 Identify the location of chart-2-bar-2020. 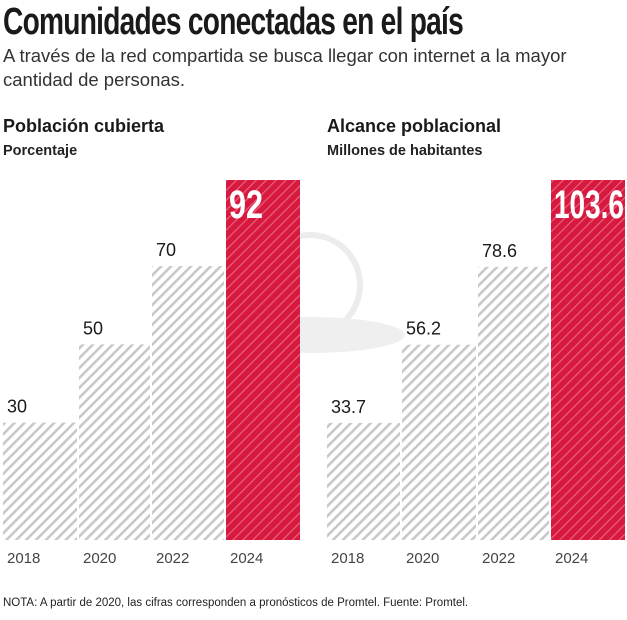
(439, 442).